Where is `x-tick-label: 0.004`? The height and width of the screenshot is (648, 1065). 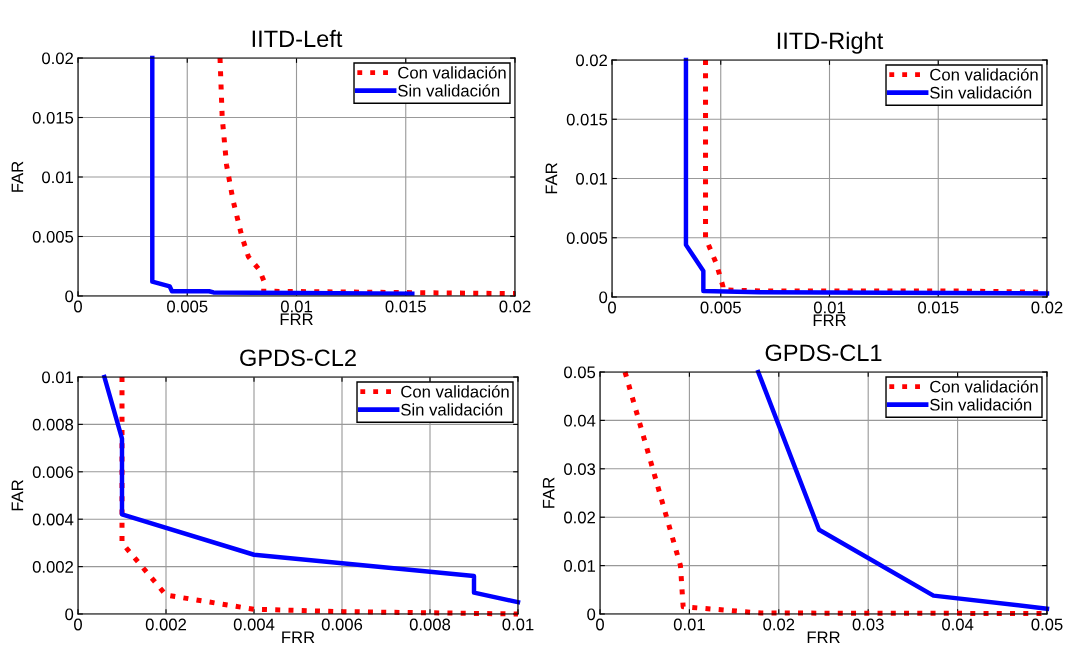
x-tick-label: 0.004 is located at coordinates (254, 624).